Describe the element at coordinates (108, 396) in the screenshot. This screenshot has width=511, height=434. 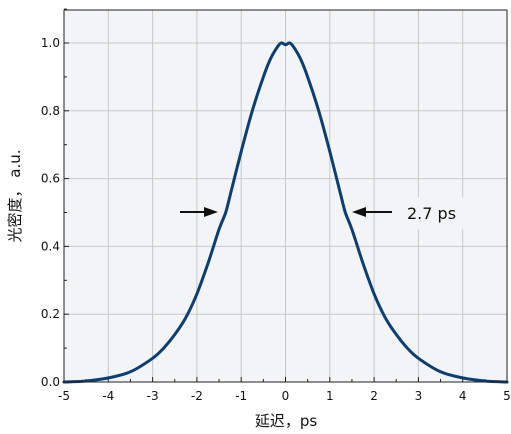
I see `x-tick-label: -4` at that location.